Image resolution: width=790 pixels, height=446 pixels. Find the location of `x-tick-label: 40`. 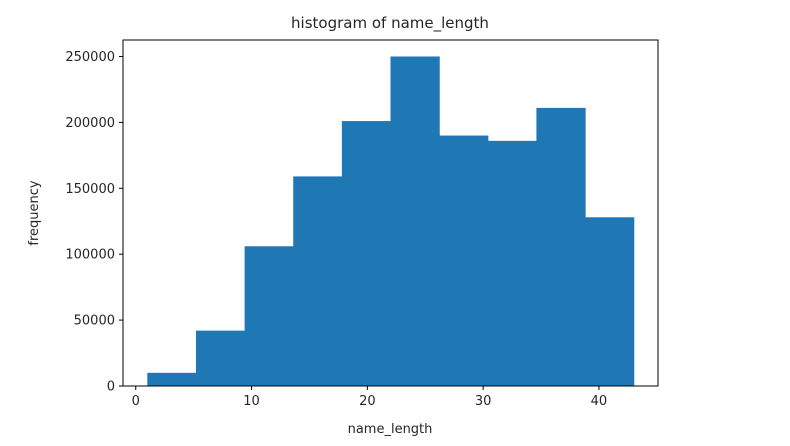

x-tick-label: 40 is located at coordinates (599, 401).